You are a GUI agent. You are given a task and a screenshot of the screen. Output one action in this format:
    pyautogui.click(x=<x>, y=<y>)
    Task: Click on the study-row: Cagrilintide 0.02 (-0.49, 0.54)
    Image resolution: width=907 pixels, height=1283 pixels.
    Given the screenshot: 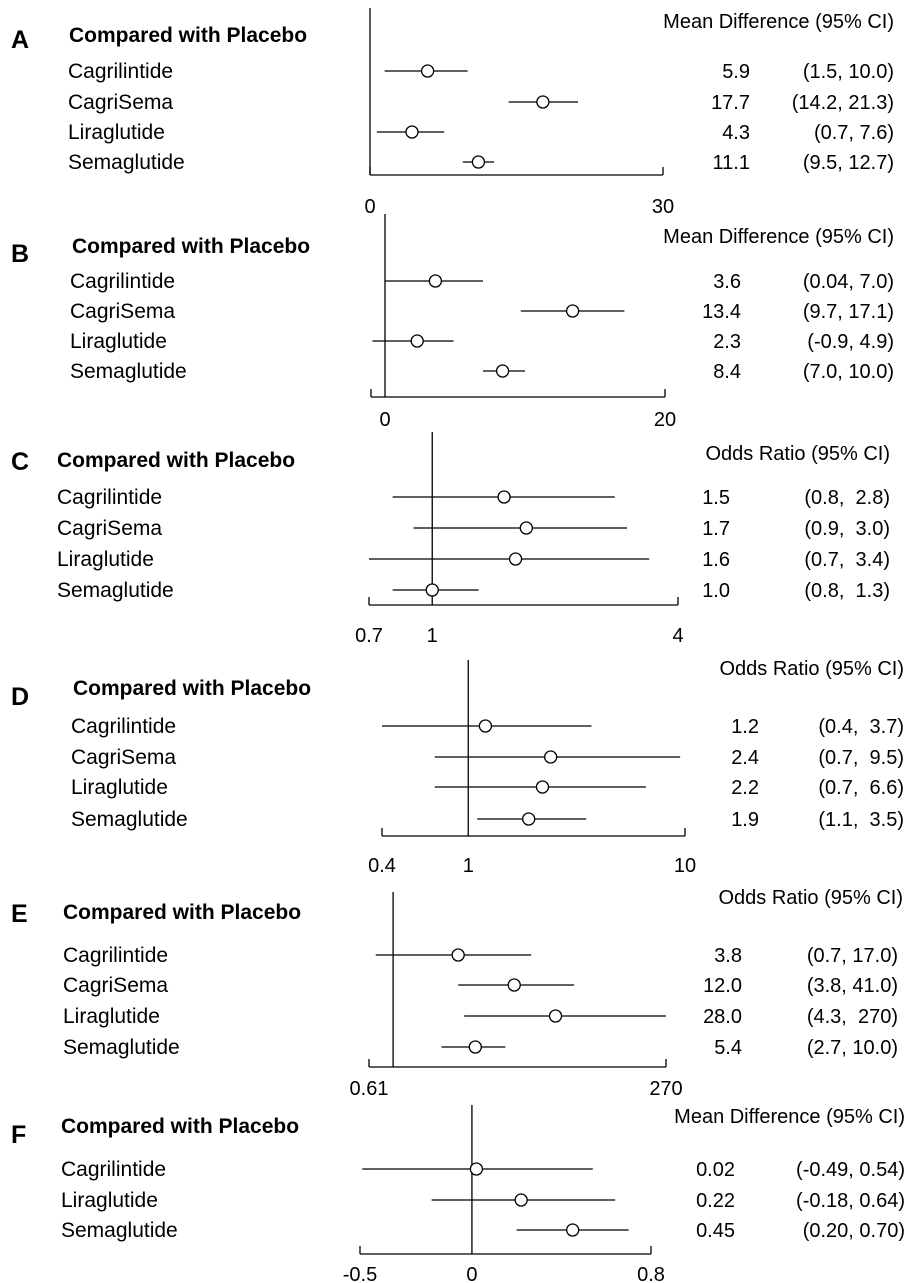 What is the action you would take?
    pyautogui.click(x=483, y=1169)
    